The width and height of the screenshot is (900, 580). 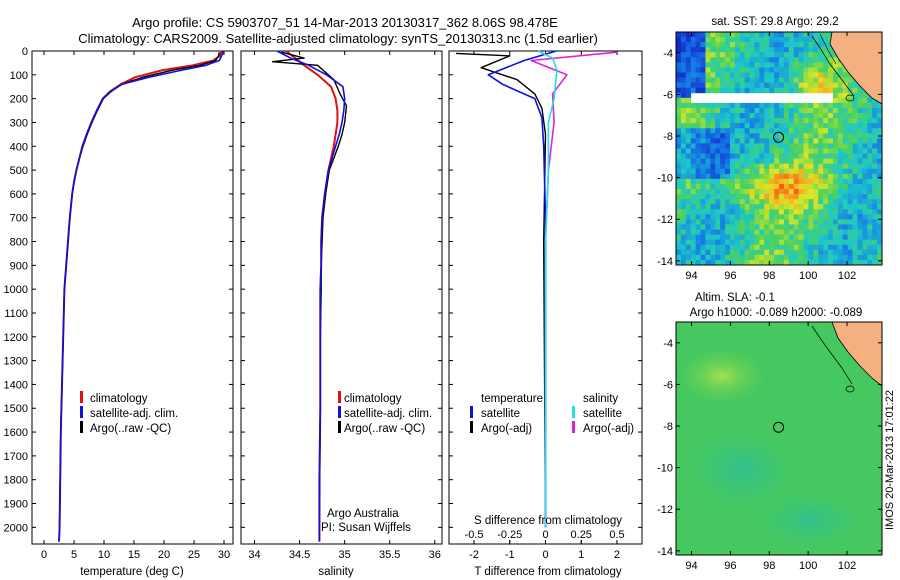 I want to click on depth-tick-label: 100, so click(x=19, y=76).